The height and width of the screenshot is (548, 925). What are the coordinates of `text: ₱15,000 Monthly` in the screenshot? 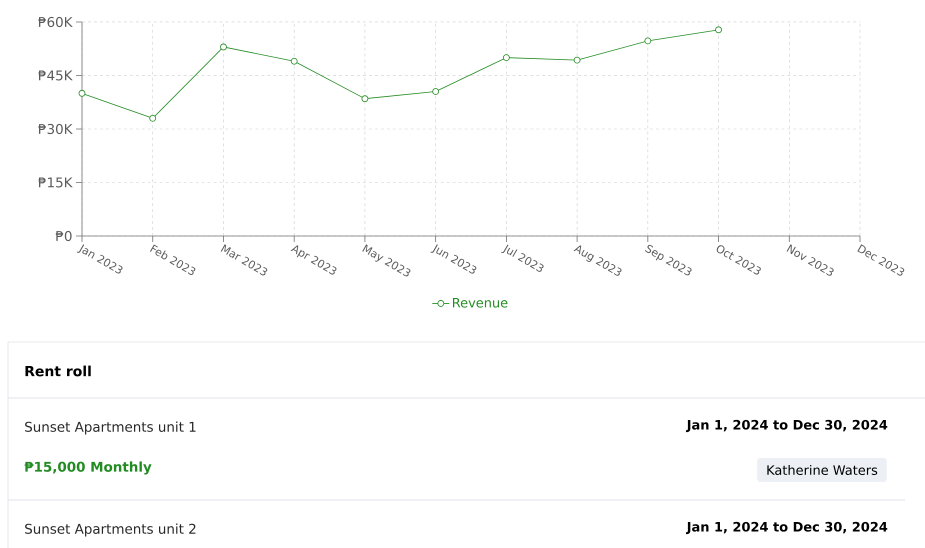 It's located at (88, 468).